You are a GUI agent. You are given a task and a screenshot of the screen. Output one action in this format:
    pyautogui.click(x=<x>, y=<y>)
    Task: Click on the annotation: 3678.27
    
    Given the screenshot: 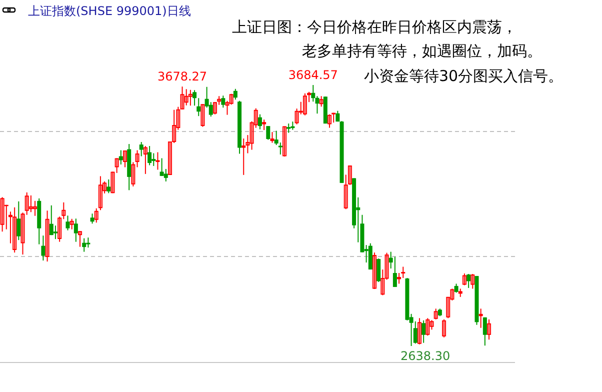 What is the action you would take?
    pyautogui.click(x=182, y=77)
    